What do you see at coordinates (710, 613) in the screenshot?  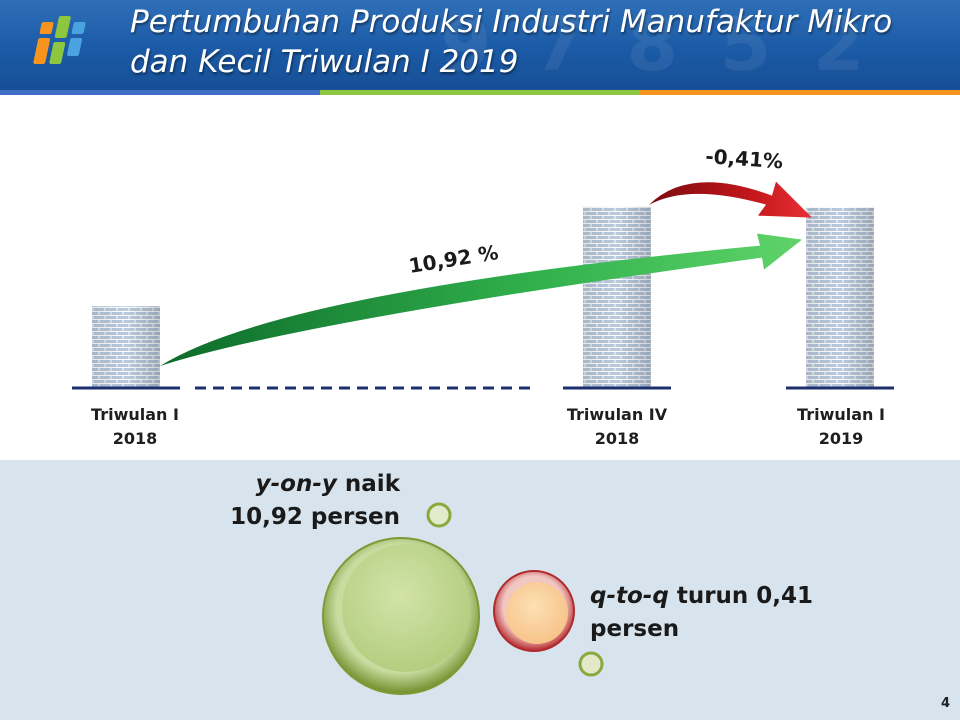 I see `qtq-summary: q-to-q turun 0,41 persen` at bounding box center [710, 613].